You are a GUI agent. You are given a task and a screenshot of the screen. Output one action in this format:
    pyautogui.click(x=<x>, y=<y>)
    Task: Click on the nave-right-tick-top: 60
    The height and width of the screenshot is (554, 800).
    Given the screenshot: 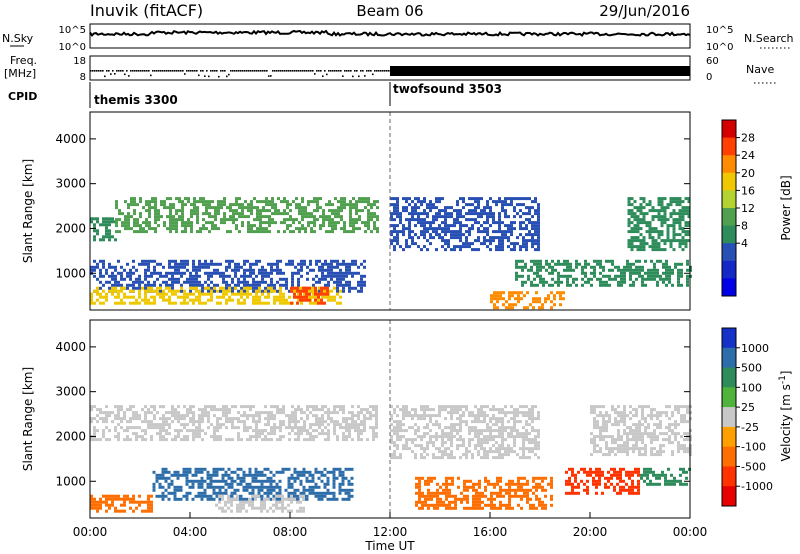 What is the action you would take?
    pyautogui.click(x=712, y=61)
    